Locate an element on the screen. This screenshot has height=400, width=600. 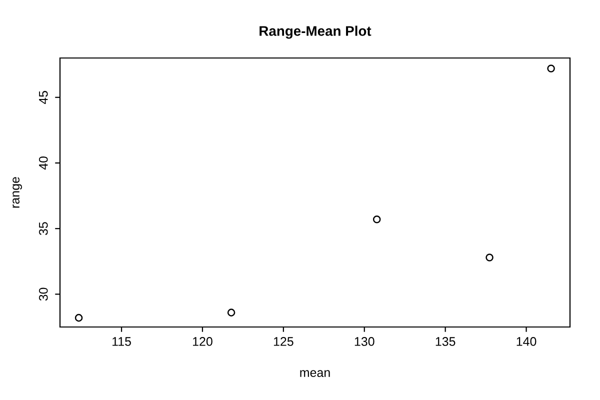
x-tick-label: 115 is located at coordinates (121, 341).